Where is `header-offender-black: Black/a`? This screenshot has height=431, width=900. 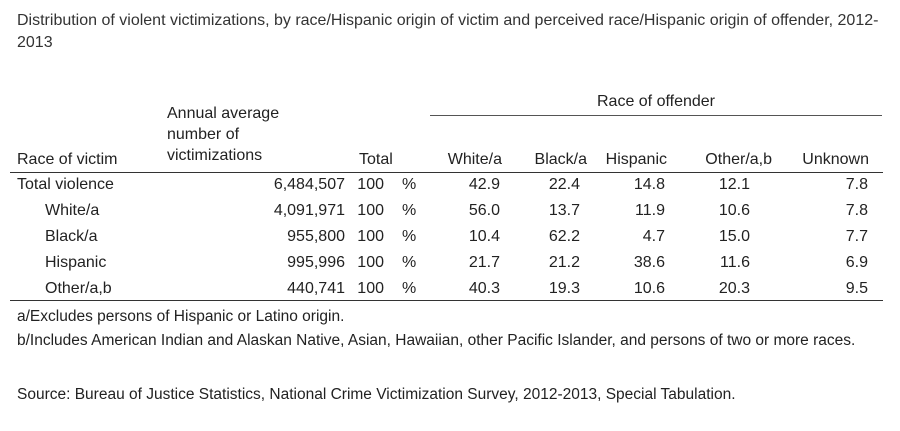 header-offender-black: Black/a is located at coordinates (560, 159).